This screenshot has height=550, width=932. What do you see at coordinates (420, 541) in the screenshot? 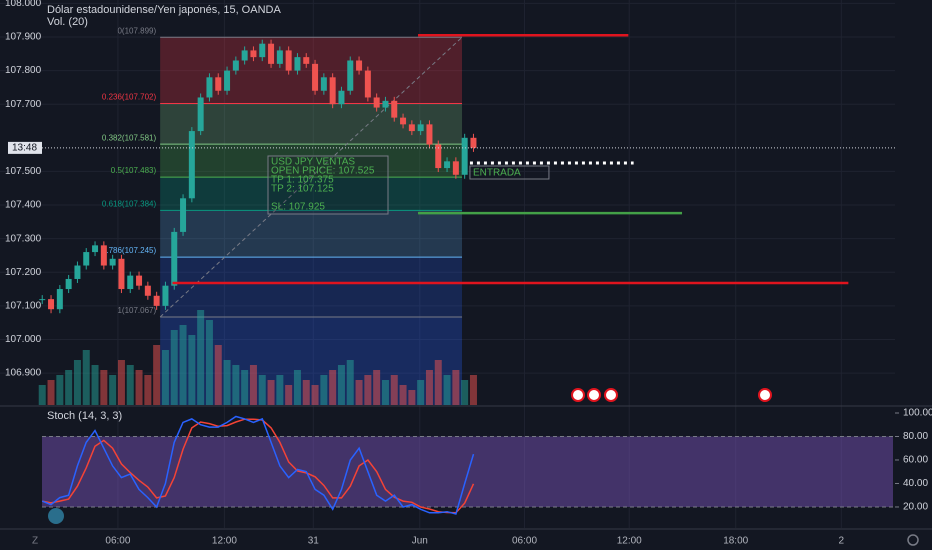
I see `x-tick-label: Jun` at bounding box center [420, 541].